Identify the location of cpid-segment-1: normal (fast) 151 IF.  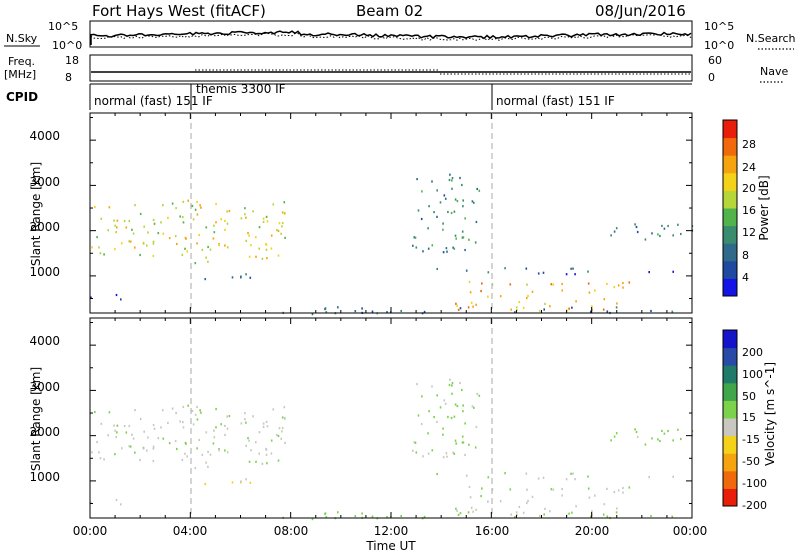
(153, 101).